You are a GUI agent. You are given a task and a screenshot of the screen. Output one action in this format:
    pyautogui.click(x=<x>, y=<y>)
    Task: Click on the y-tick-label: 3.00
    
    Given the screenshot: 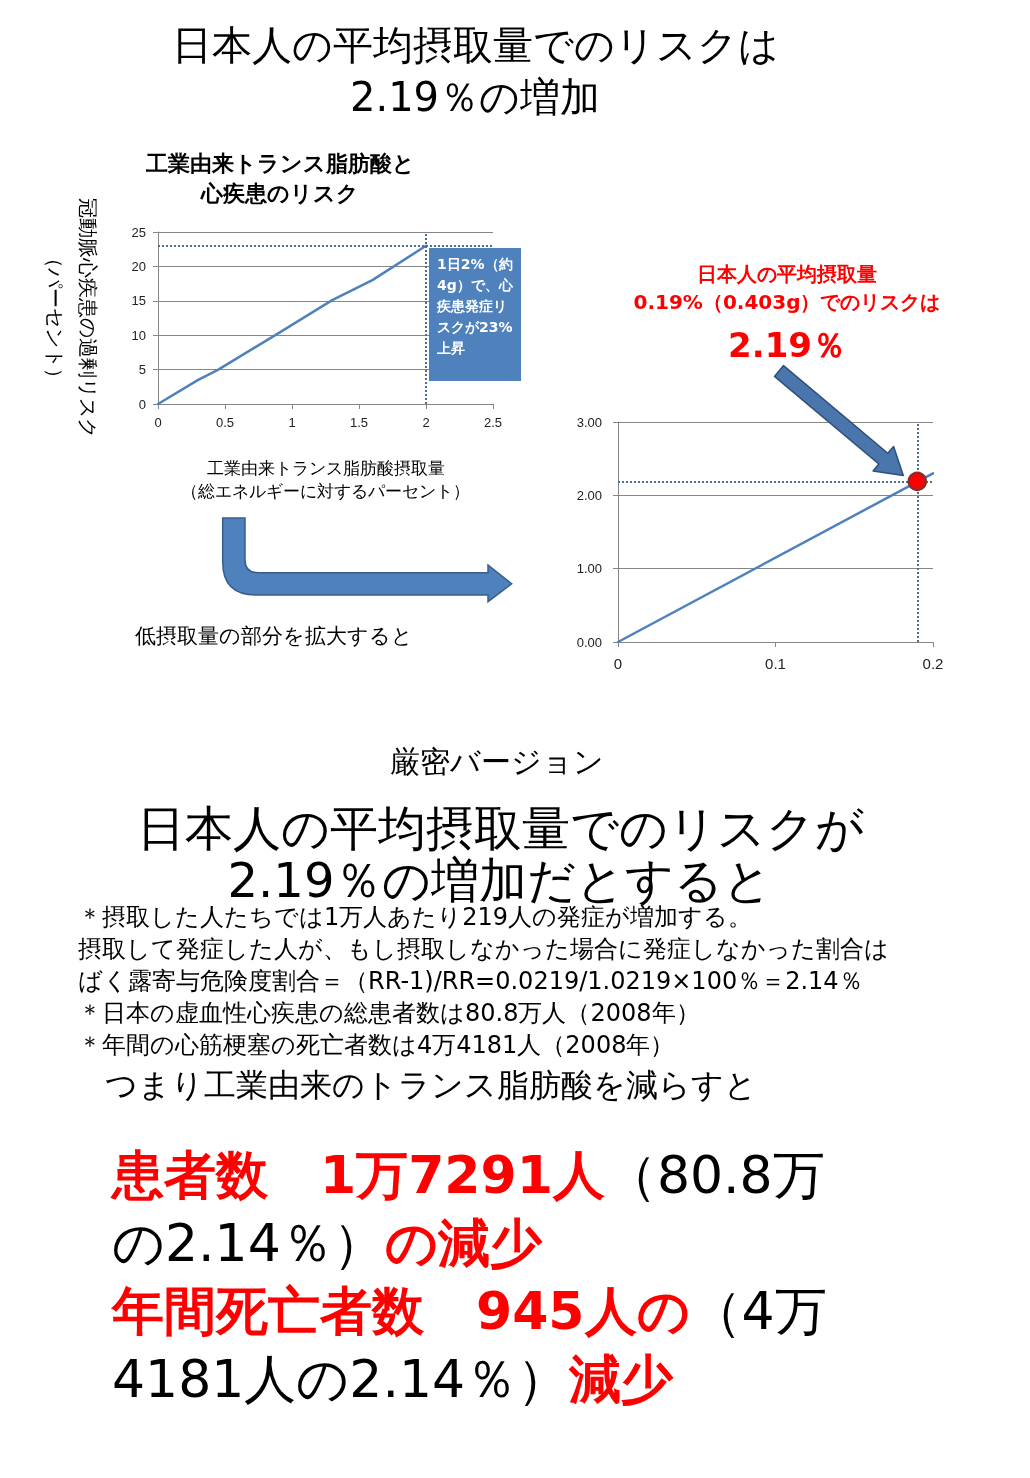 What is the action you would take?
    pyautogui.click(x=589, y=422)
    